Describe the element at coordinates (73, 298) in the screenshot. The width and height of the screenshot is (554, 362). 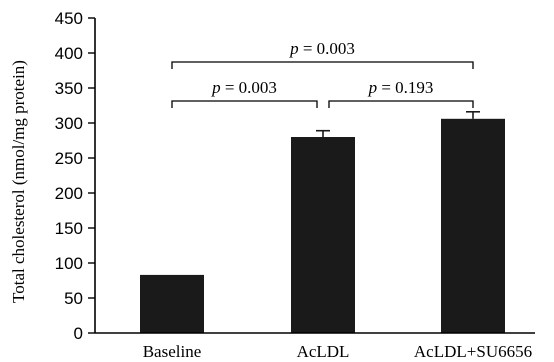
I see `y-tick-label: 50` at that location.